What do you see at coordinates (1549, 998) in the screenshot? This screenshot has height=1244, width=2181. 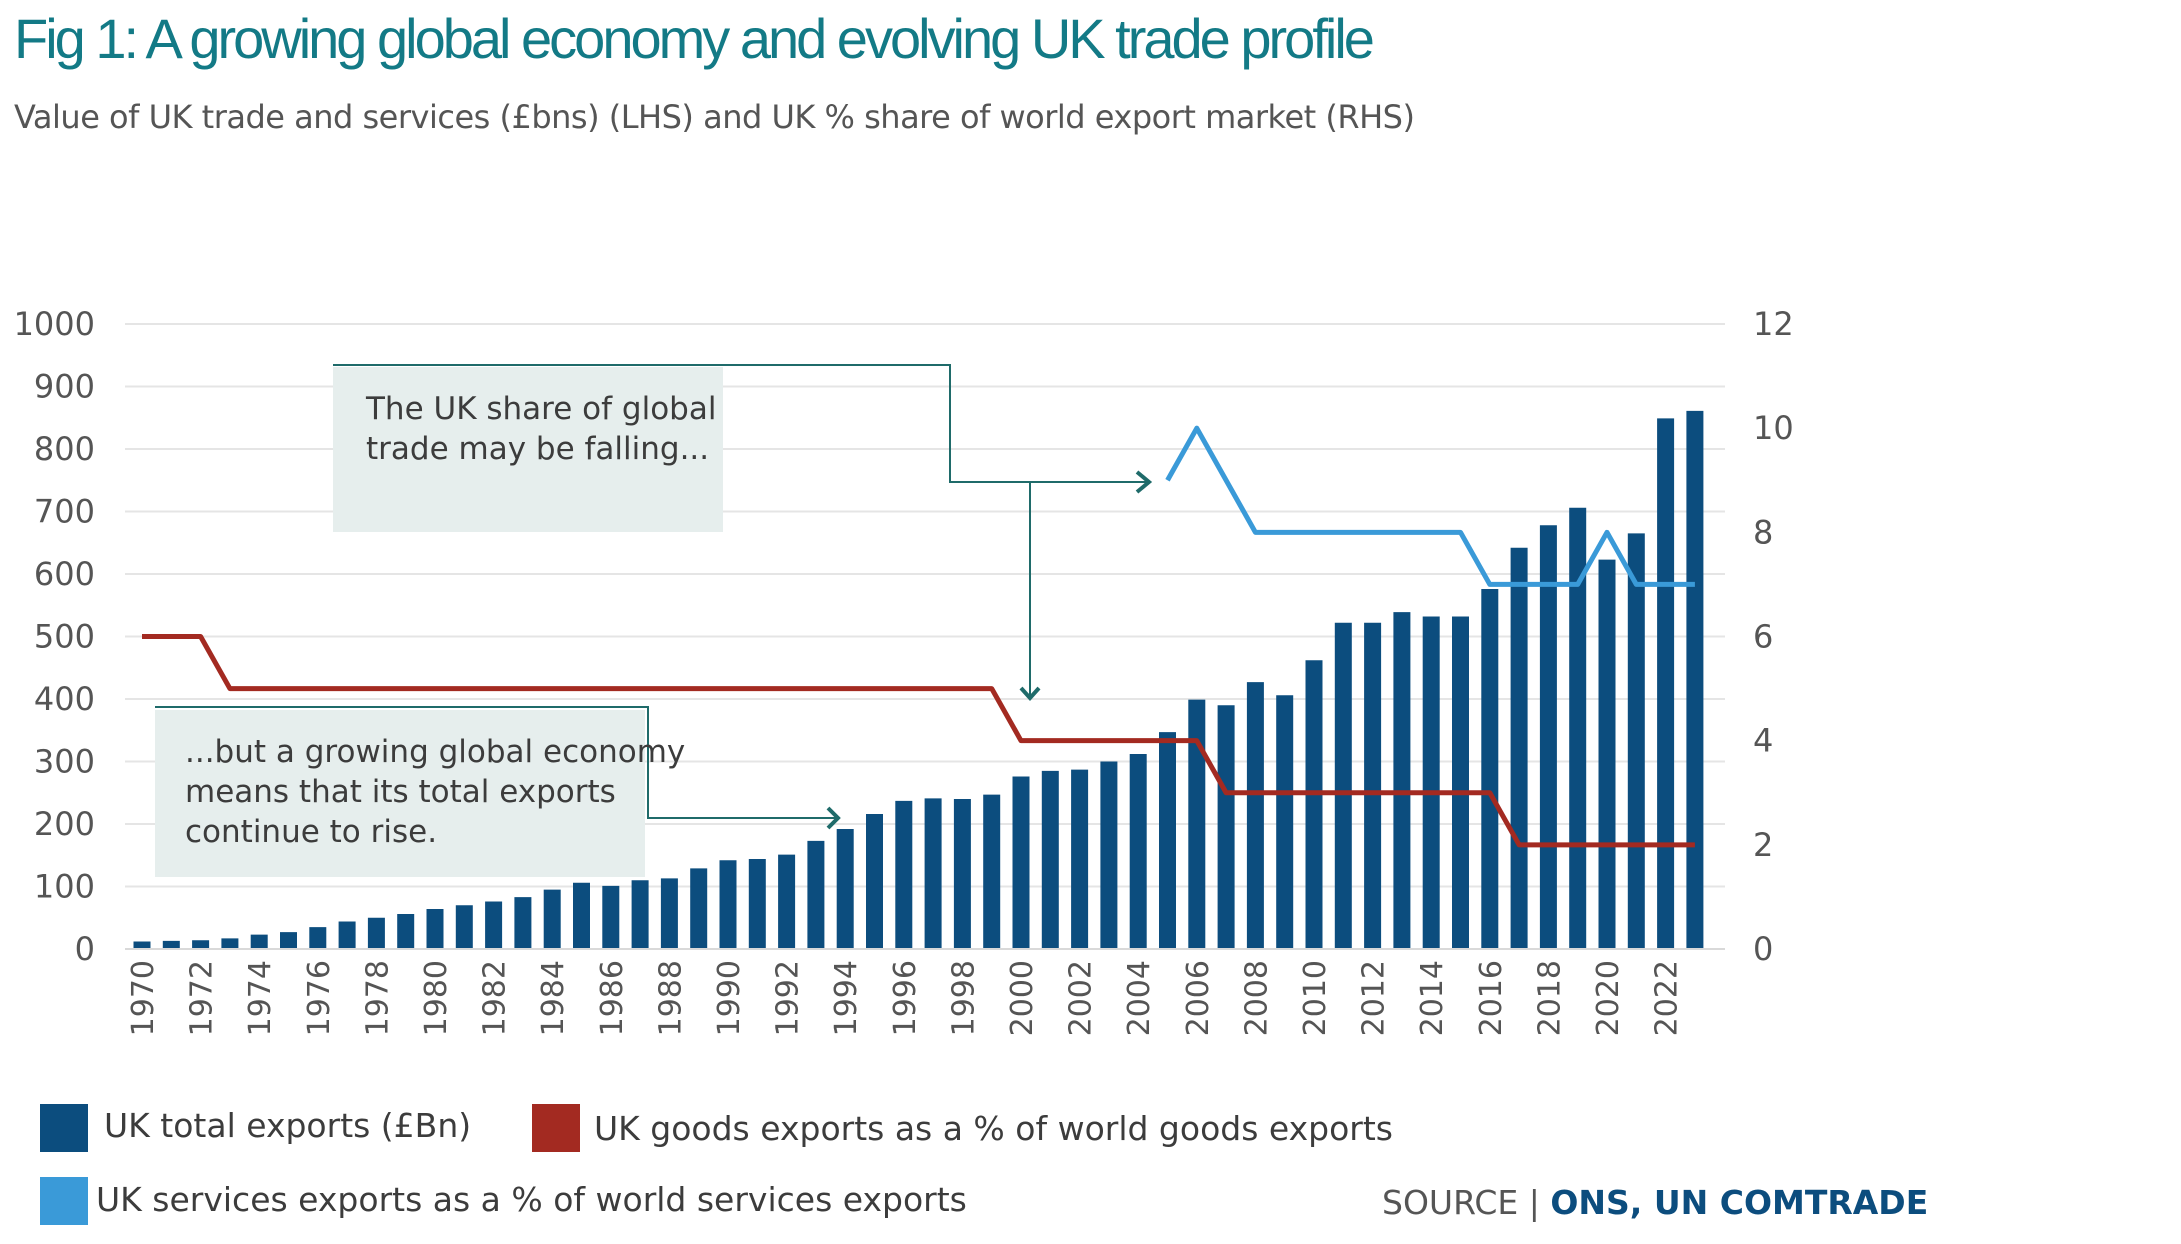 I see `x-axis-tick-label: 2018` at bounding box center [1549, 998].